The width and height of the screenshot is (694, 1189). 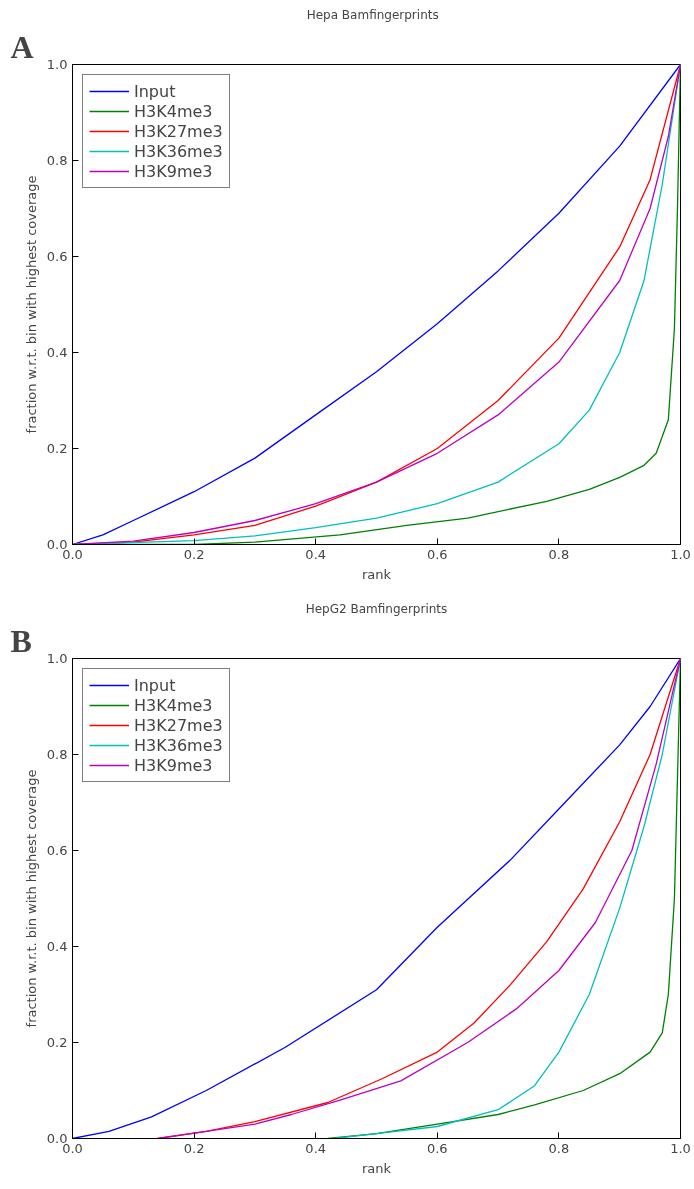 What do you see at coordinates (22, 46) in the screenshot?
I see `text: A` at bounding box center [22, 46].